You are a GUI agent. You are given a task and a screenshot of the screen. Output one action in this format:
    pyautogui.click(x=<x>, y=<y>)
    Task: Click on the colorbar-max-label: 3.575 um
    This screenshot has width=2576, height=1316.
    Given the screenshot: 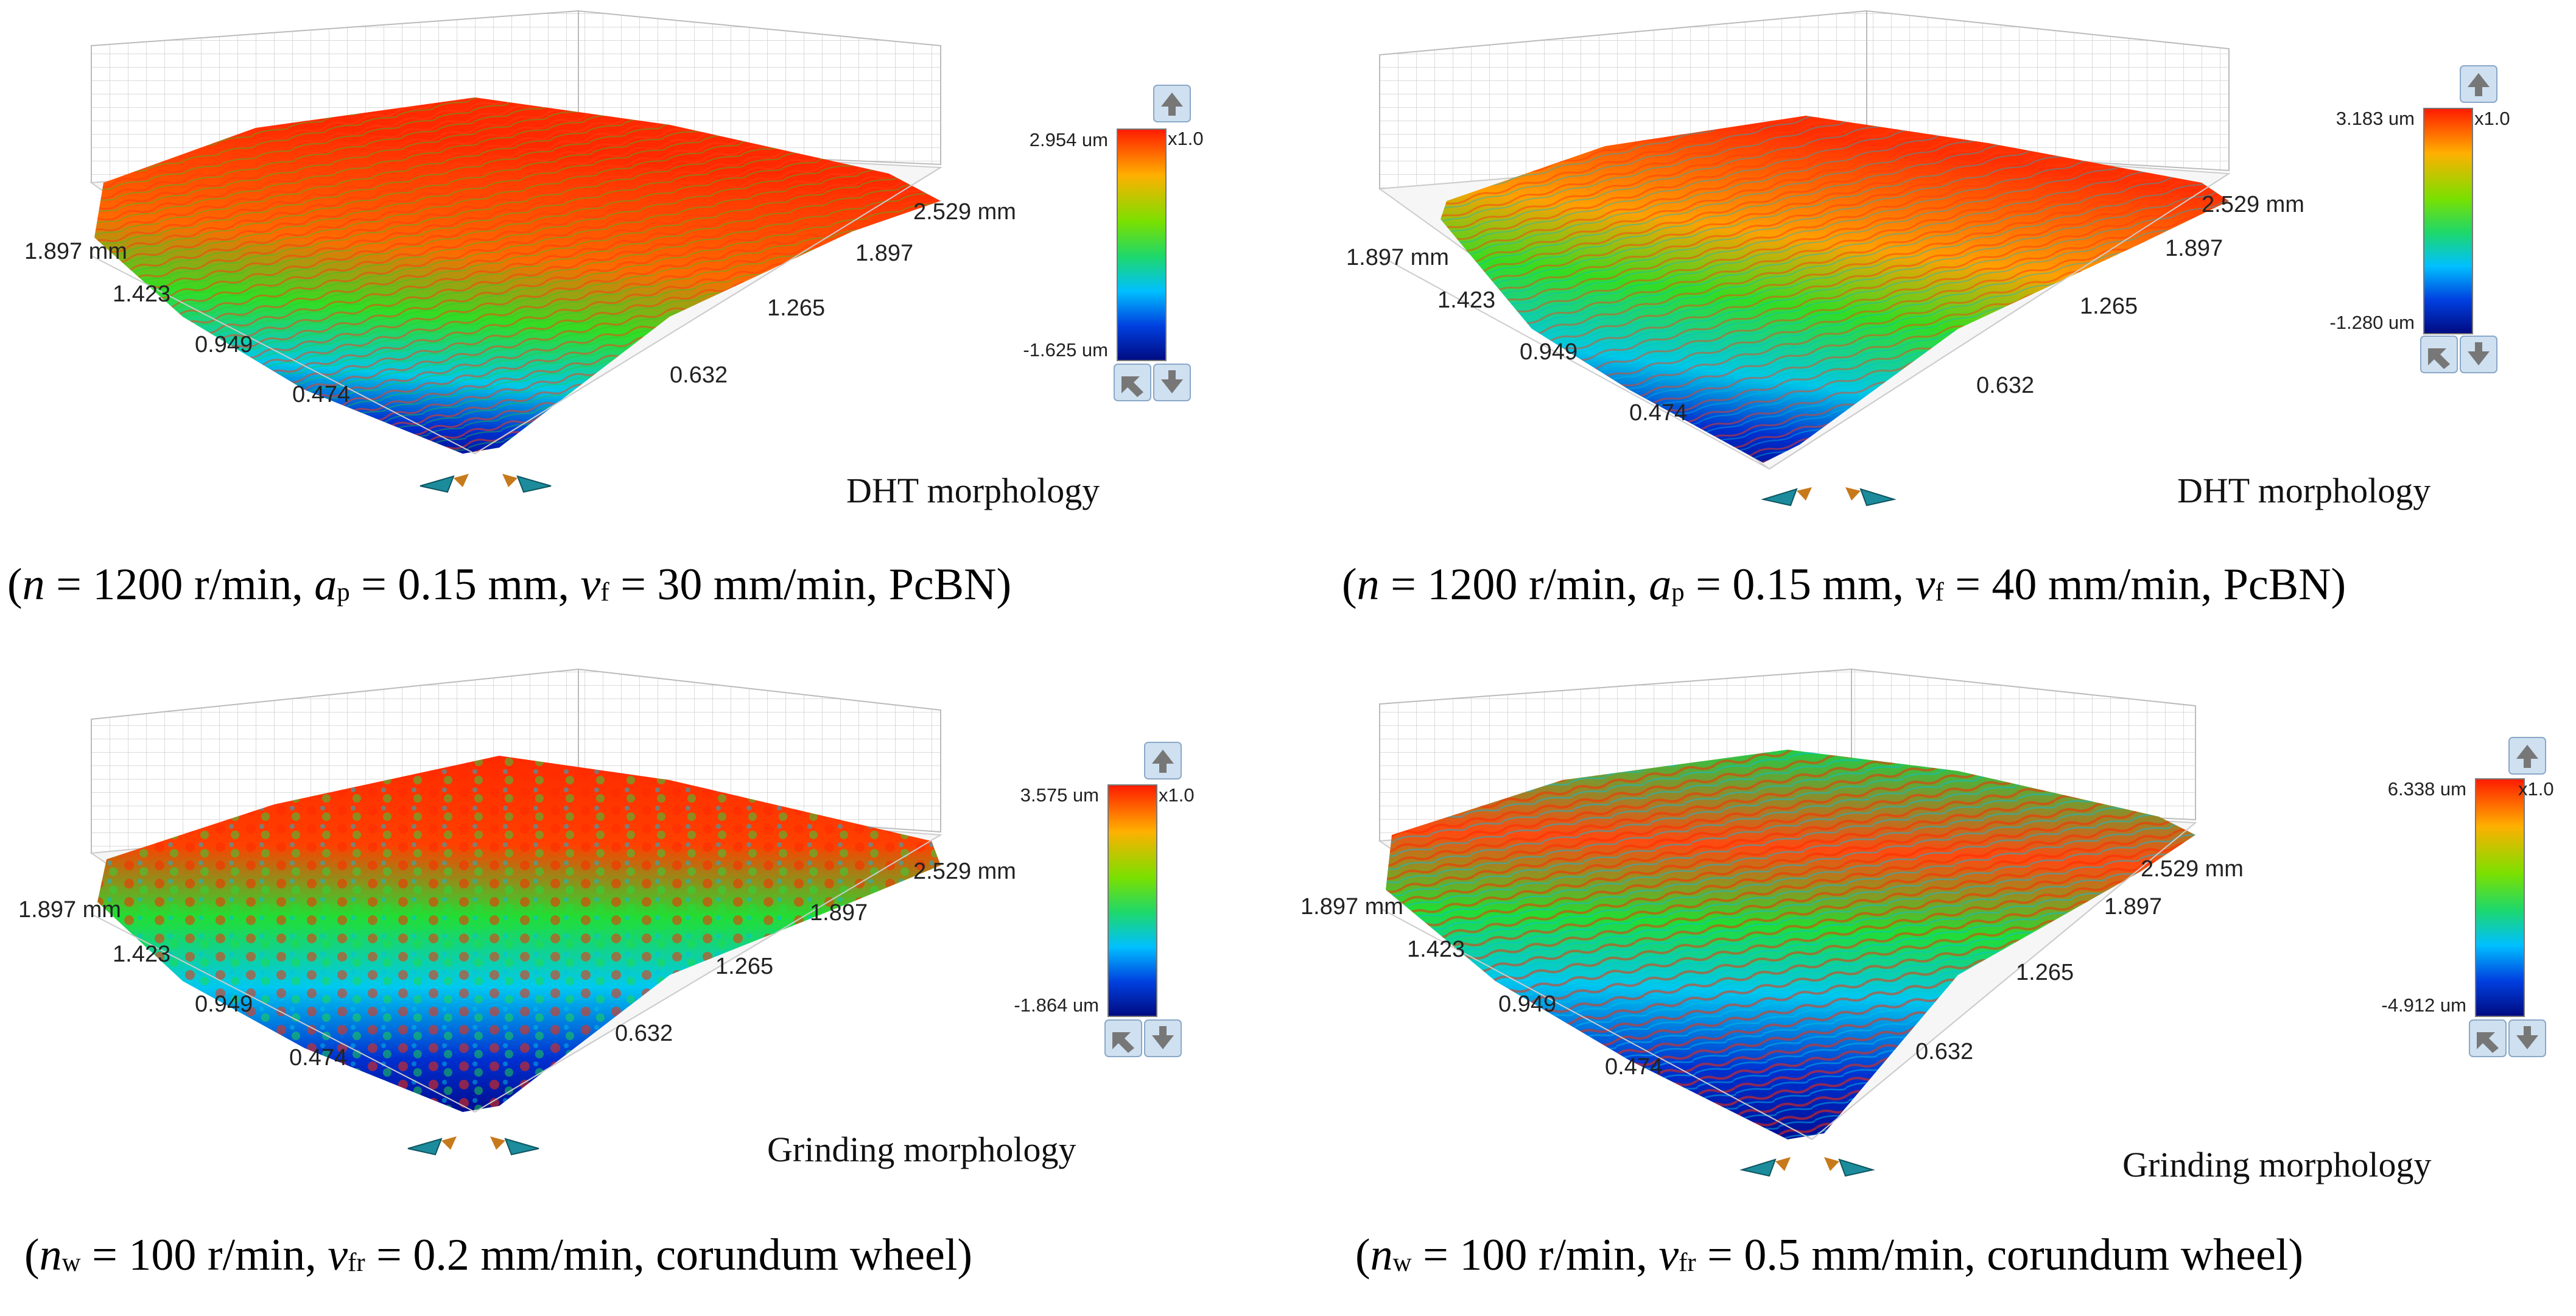 What is the action you would take?
    pyautogui.click(x=1059, y=795)
    